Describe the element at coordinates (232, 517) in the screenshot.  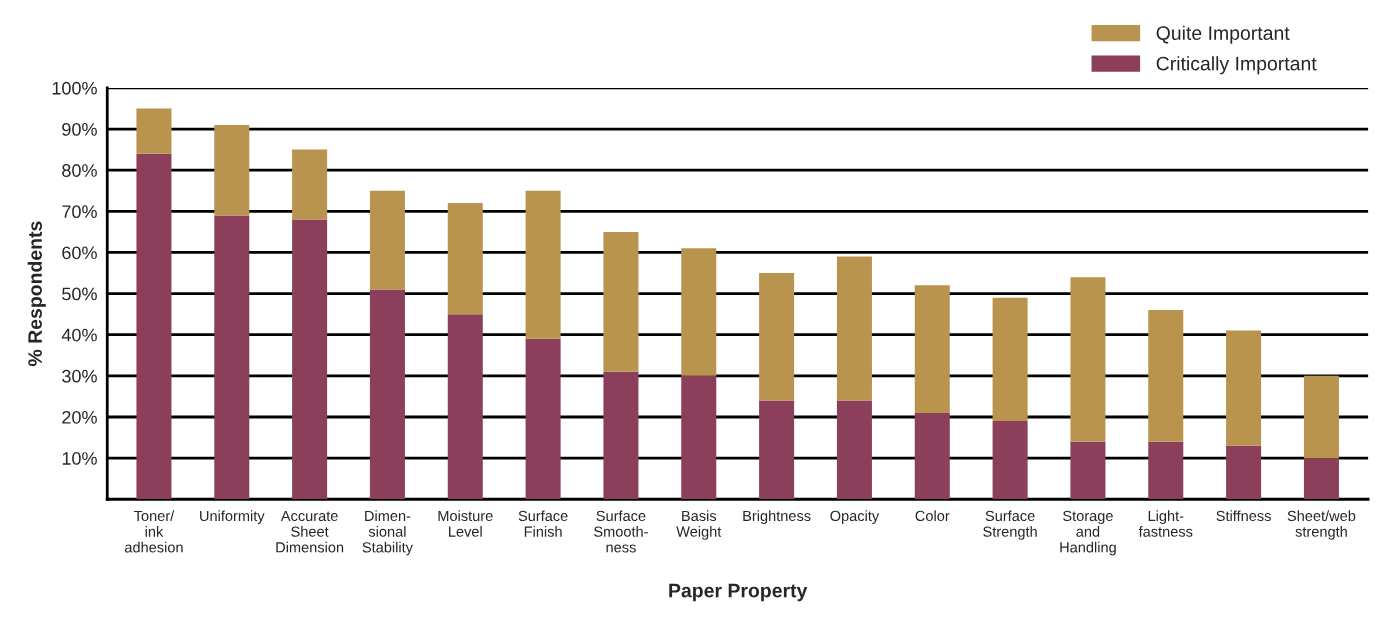
I see `x-tick-label: Uniformity` at that location.